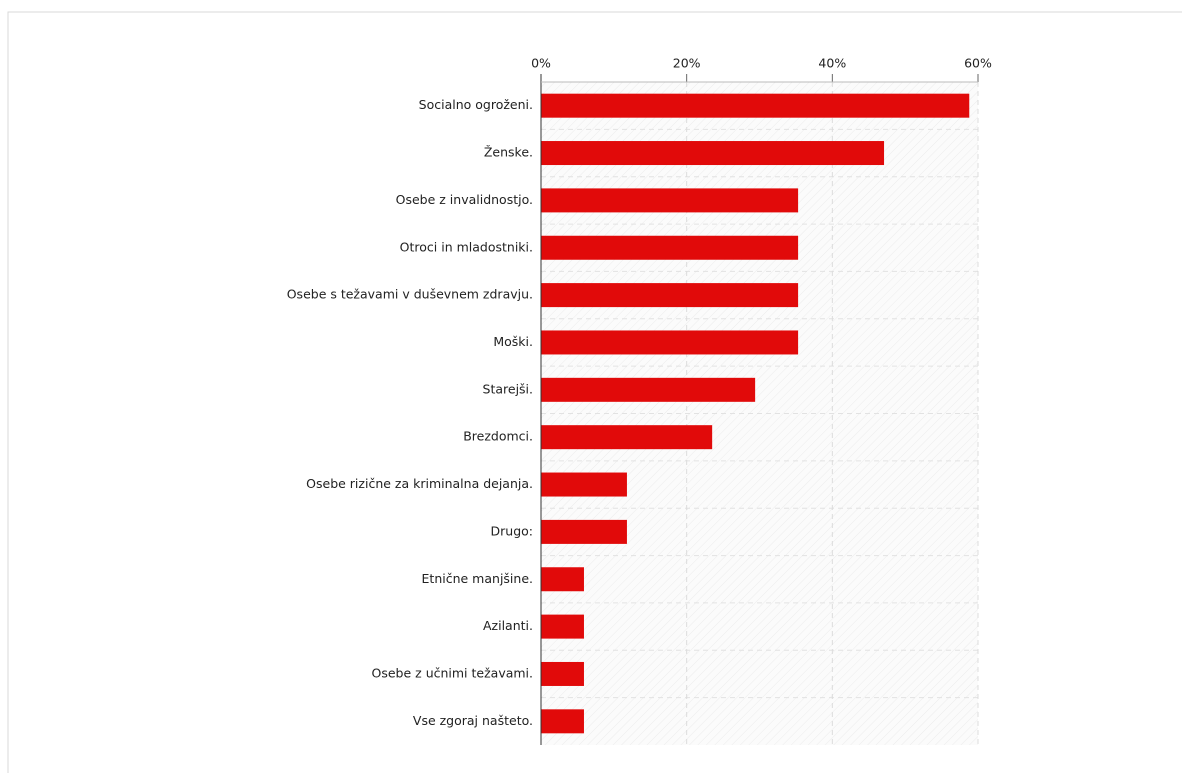 This screenshot has height=773, width=1182. I want to click on x-tick-label: 60%, so click(978, 63).